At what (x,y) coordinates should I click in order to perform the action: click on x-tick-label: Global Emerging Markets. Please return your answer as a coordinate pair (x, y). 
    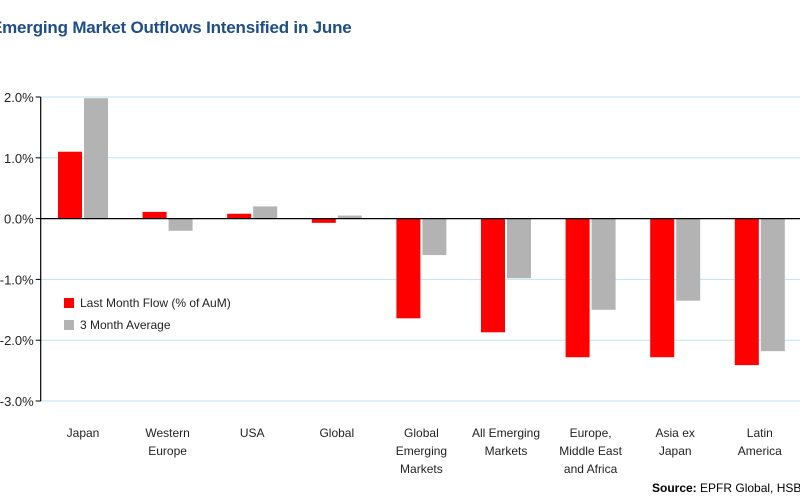
    Looking at the image, I should click on (421, 451).